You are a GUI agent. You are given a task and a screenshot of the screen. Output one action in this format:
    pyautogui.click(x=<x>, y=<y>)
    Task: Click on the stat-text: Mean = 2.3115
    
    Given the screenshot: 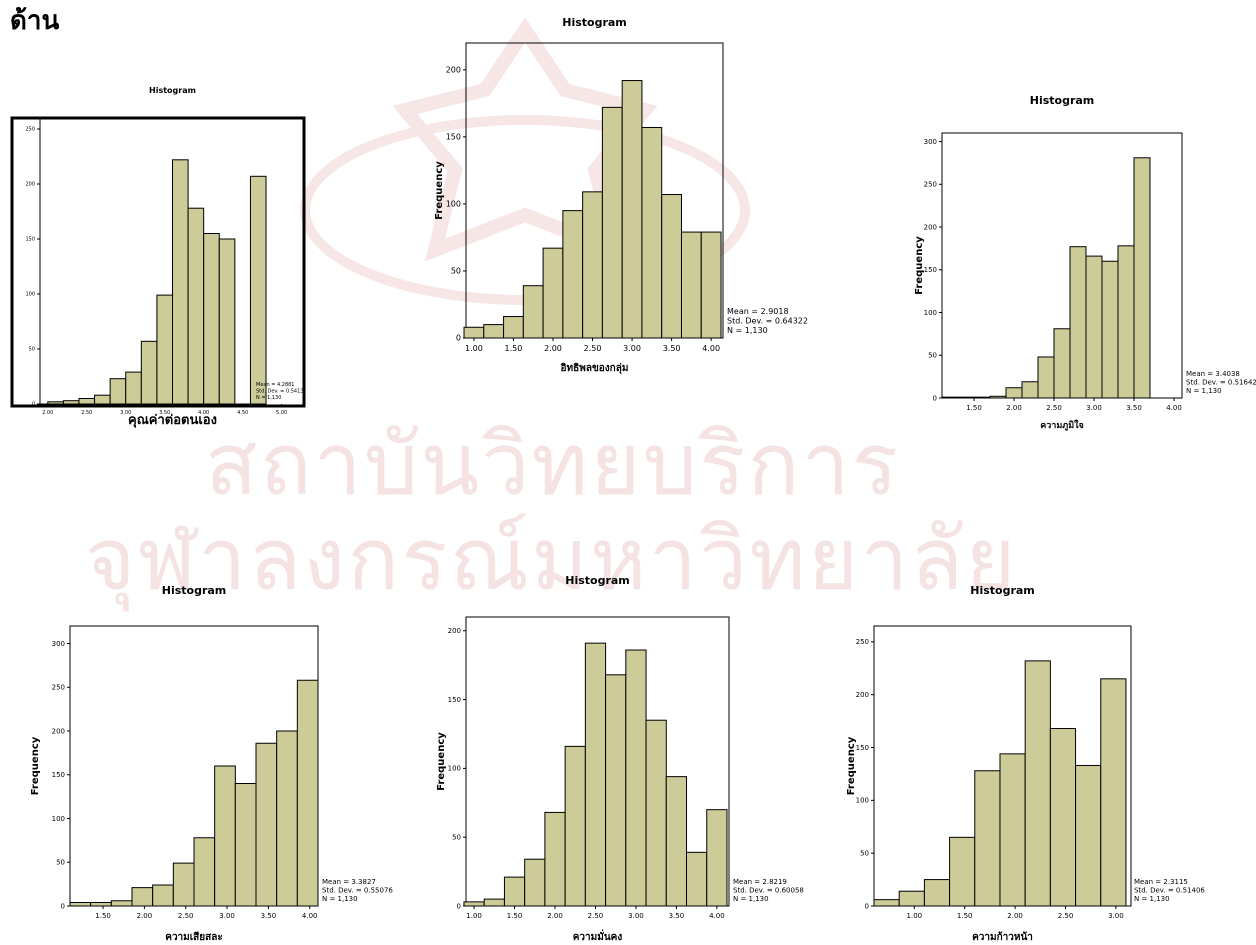 What is the action you would take?
    pyautogui.click(x=1161, y=882)
    